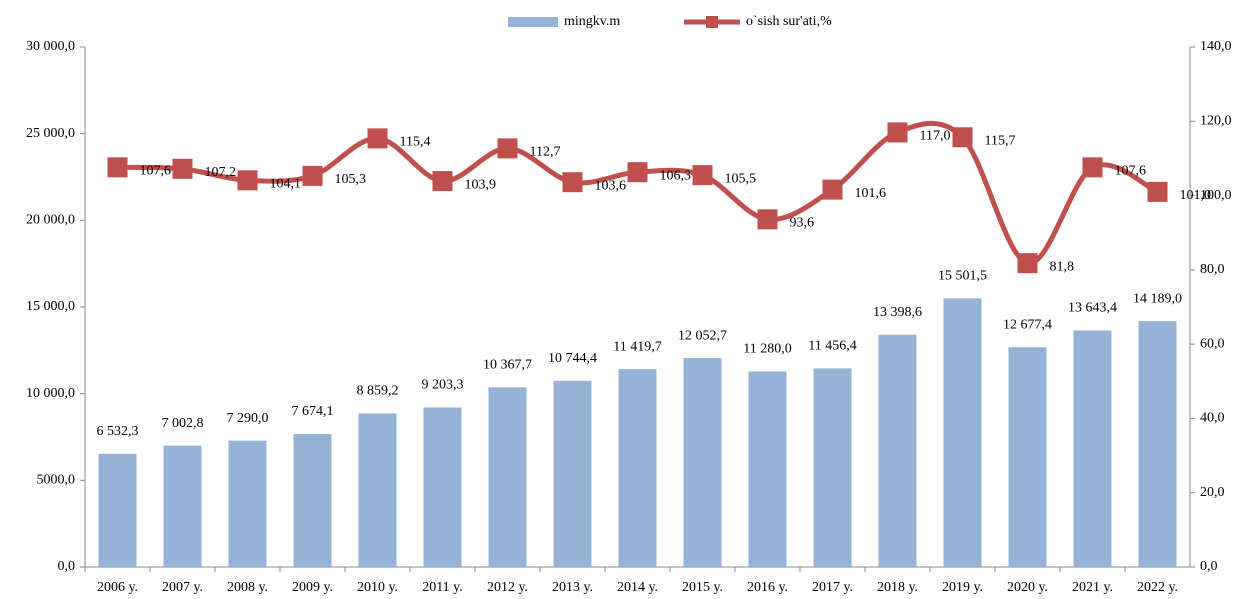 Image resolution: width=1250 pixels, height=599 pixels. What do you see at coordinates (545, 152) in the screenshot?
I see `line-value-label: 112,7` at bounding box center [545, 152].